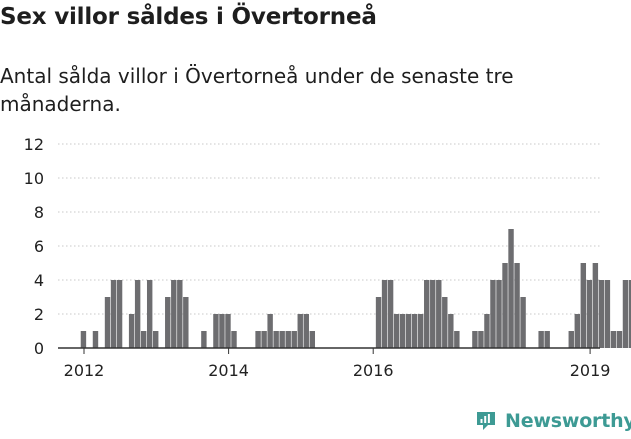 The width and height of the screenshot is (631, 439). What do you see at coordinates (590, 370) in the screenshot?
I see `x-tick-label: 2019` at bounding box center [590, 370].